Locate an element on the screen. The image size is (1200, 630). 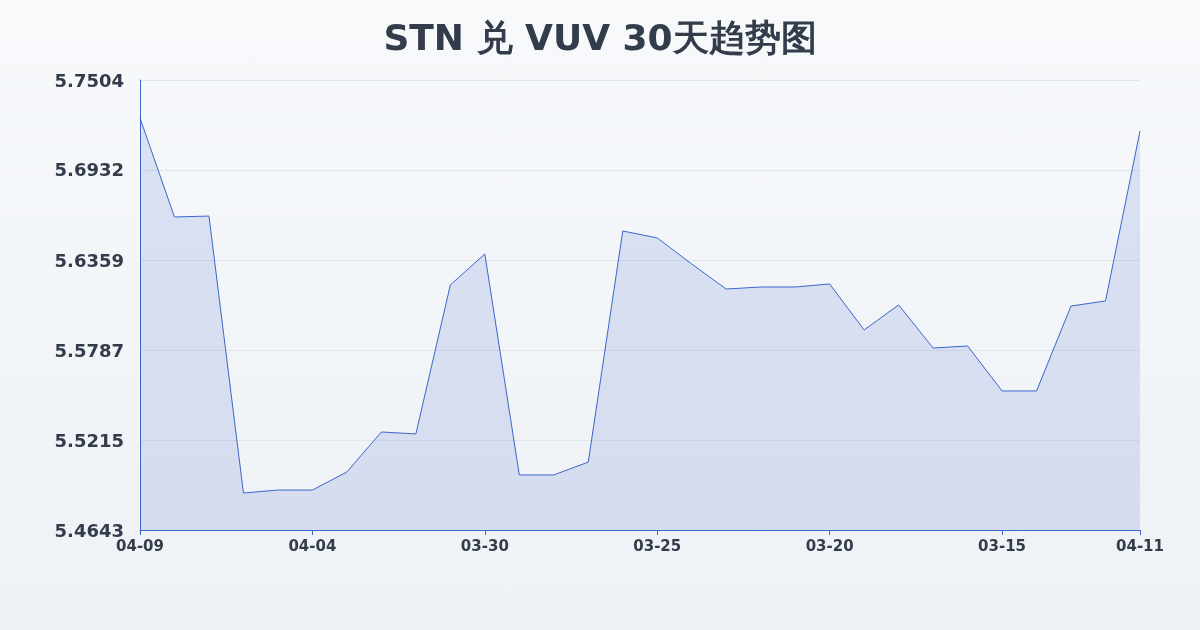
x-tick-label: 03-25 is located at coordinates (657, 545).